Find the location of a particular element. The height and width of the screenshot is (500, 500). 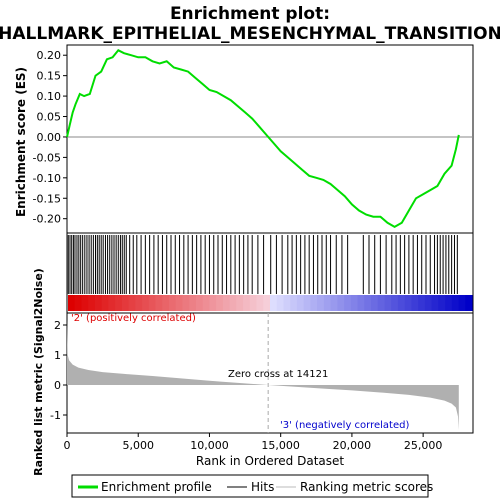

es-y-tick-label: -0.05 is located at coordinates (47, 157).